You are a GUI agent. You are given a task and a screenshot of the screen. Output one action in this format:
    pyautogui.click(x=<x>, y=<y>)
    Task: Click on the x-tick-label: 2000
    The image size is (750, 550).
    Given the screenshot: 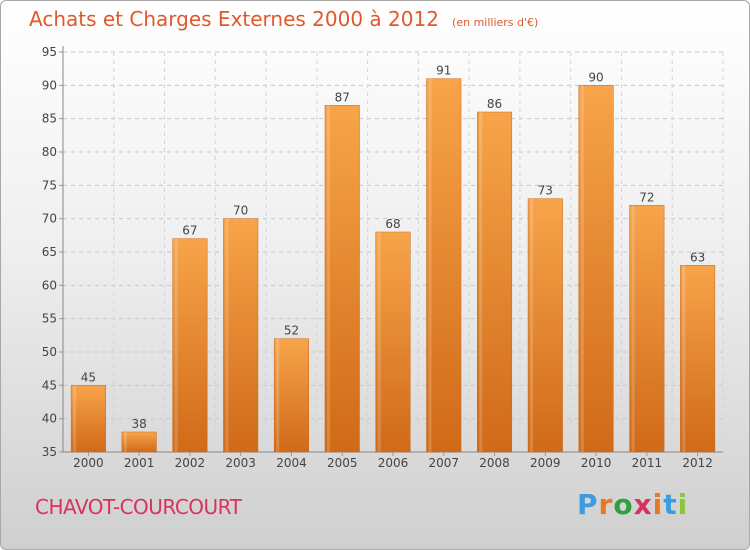 What is the action you would take?
    pyautogui.click(x=88, y=463)
    